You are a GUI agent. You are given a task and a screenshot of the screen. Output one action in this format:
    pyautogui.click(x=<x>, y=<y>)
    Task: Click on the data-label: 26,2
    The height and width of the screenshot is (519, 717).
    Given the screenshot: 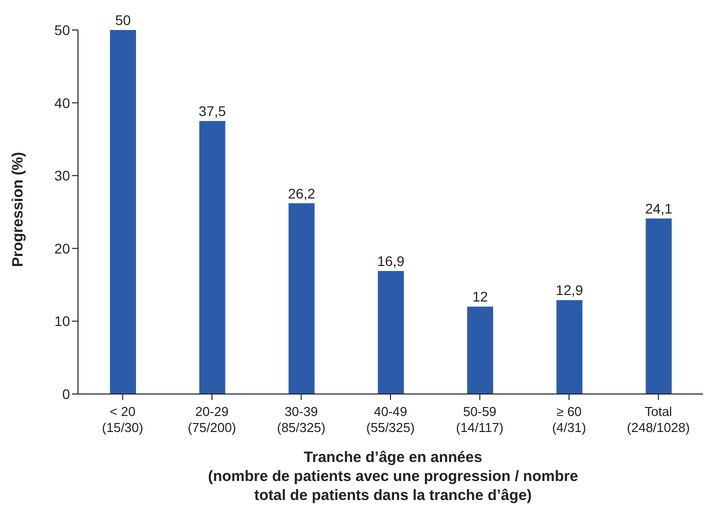 What is the action you would take?
    pyautogui.click(x=302, y=193)
    